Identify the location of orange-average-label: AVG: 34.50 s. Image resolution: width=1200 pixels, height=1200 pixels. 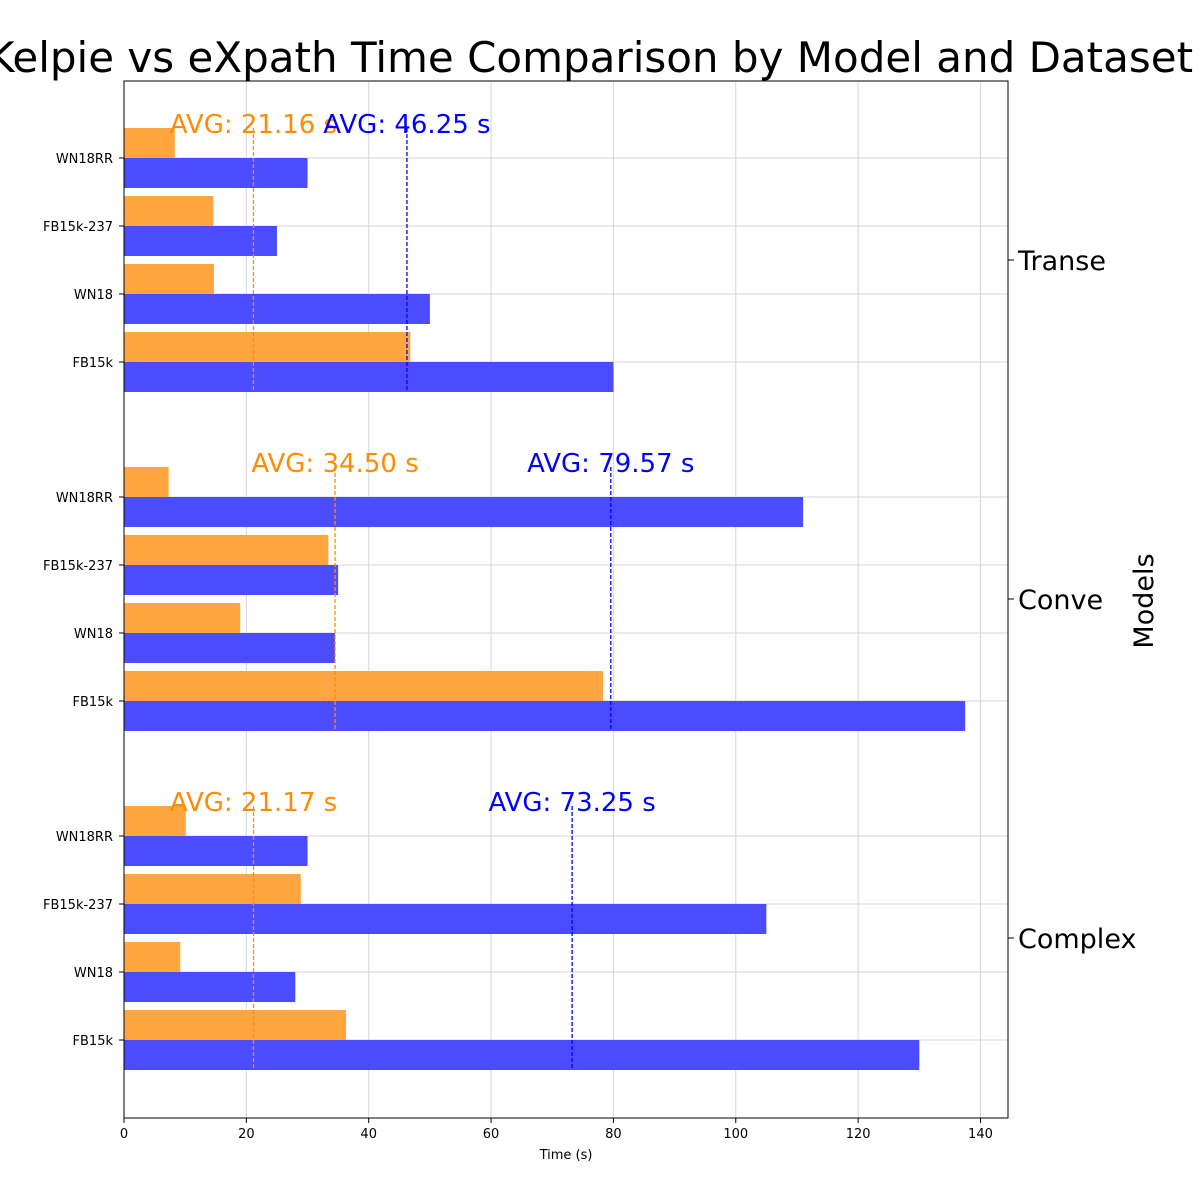
(334, 464).